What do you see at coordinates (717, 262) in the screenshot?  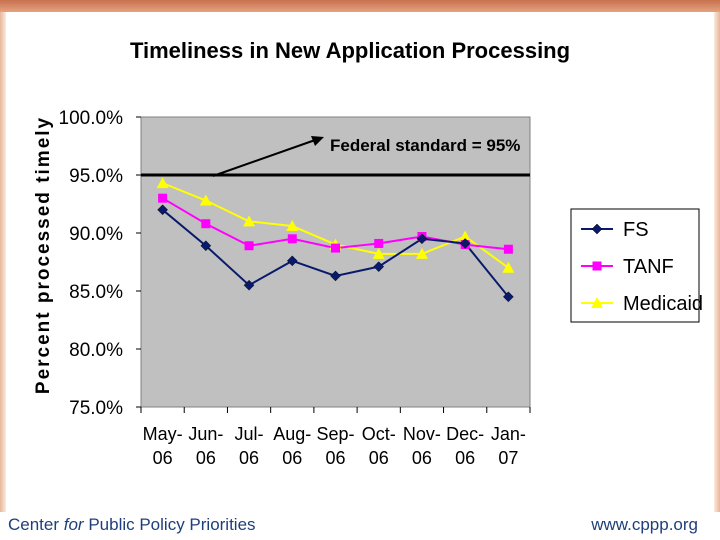 I see `right-decorative-band` at bounding box center [717, 262].